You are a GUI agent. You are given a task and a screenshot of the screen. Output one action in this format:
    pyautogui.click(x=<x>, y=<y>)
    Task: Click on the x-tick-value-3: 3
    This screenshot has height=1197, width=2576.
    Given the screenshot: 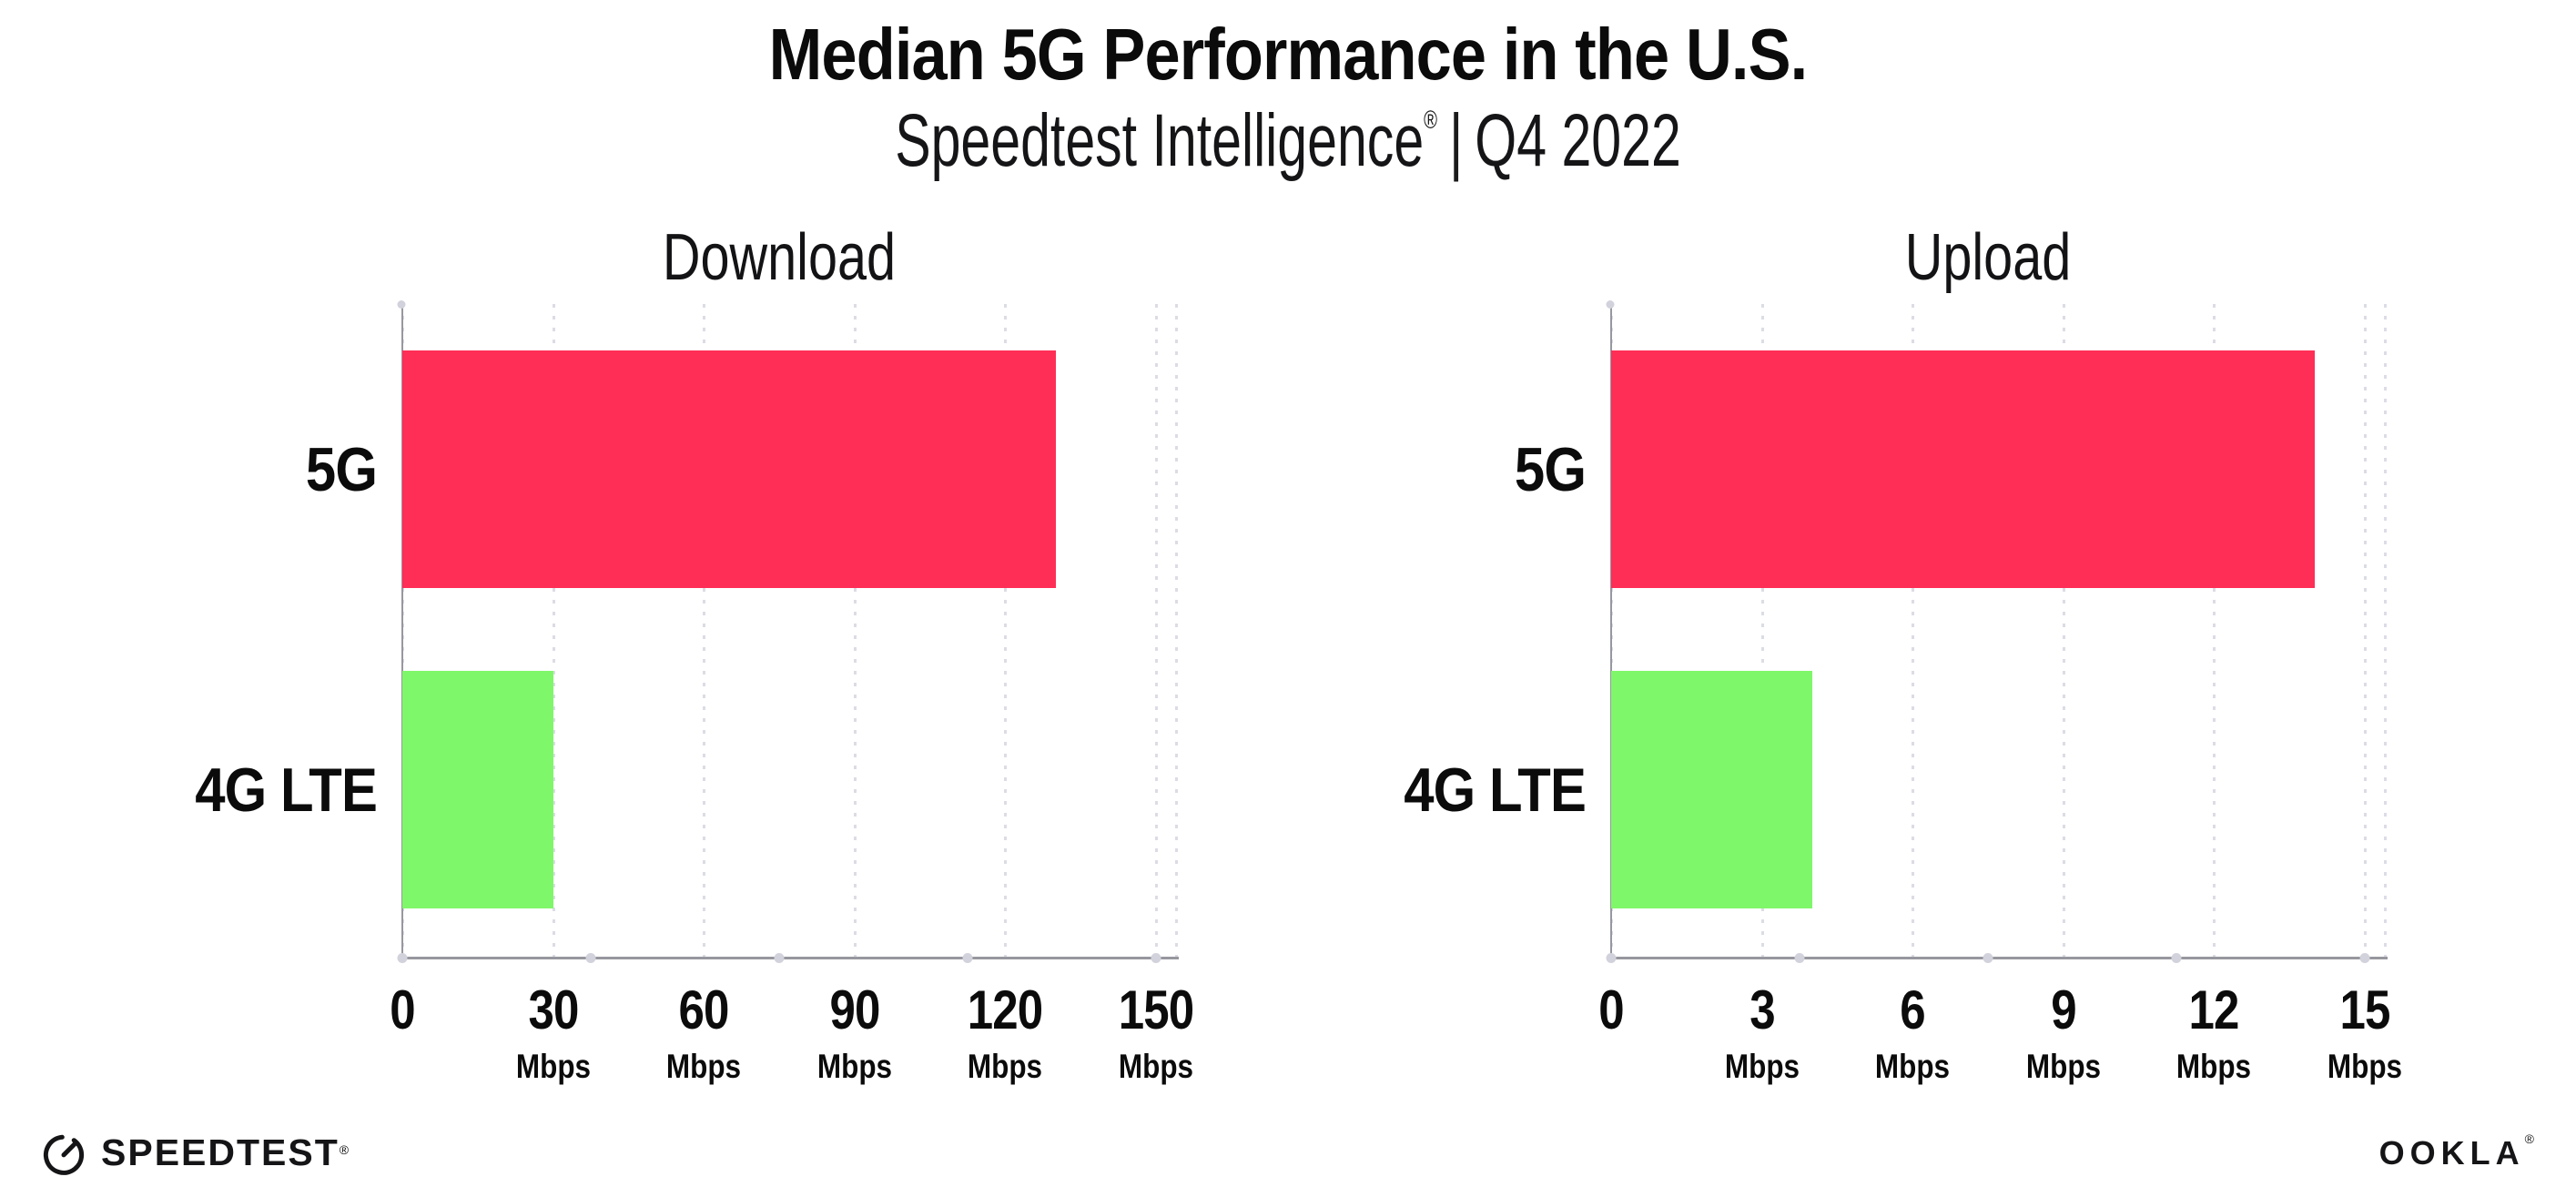 What is the action you would take?
    pyautogui.click(x=1762, y=1010)
    